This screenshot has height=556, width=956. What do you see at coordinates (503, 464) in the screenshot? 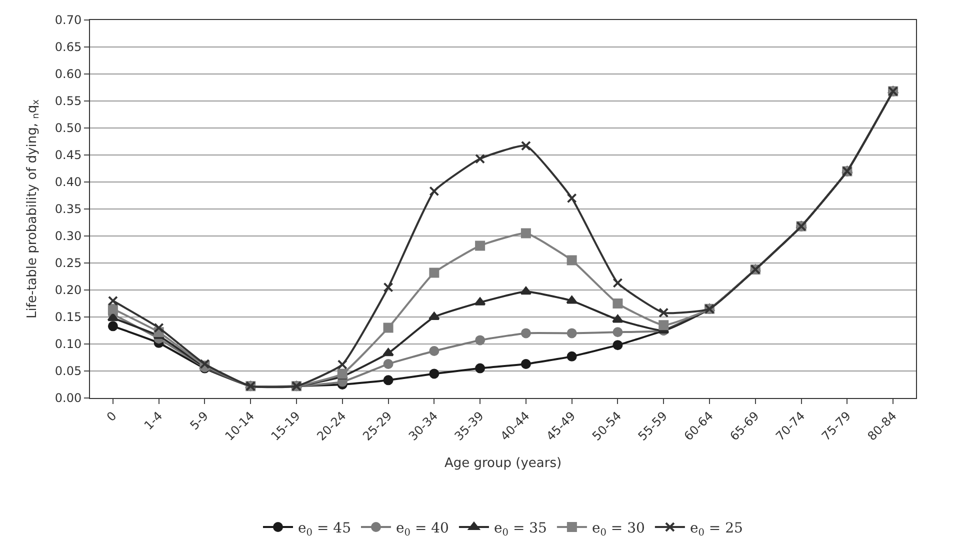
I see `x-axis-title: Age group (years)` at bounding box center [503, 464].